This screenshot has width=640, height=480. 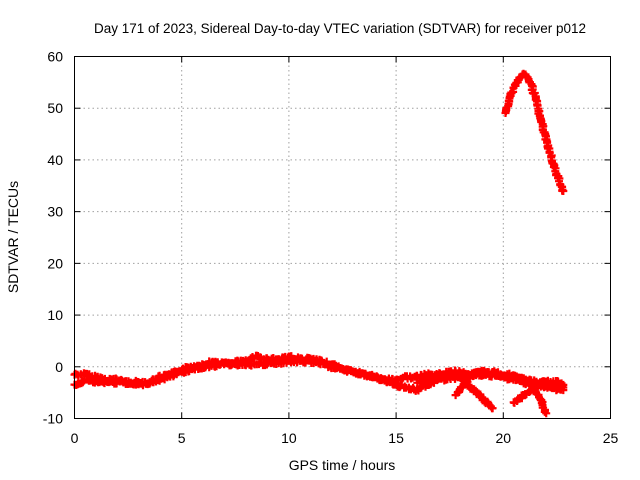 What do you see at coordinates (59, 367) in the screenshot?
I see `y-tick-label: 0` at bounding box center [59, 367].